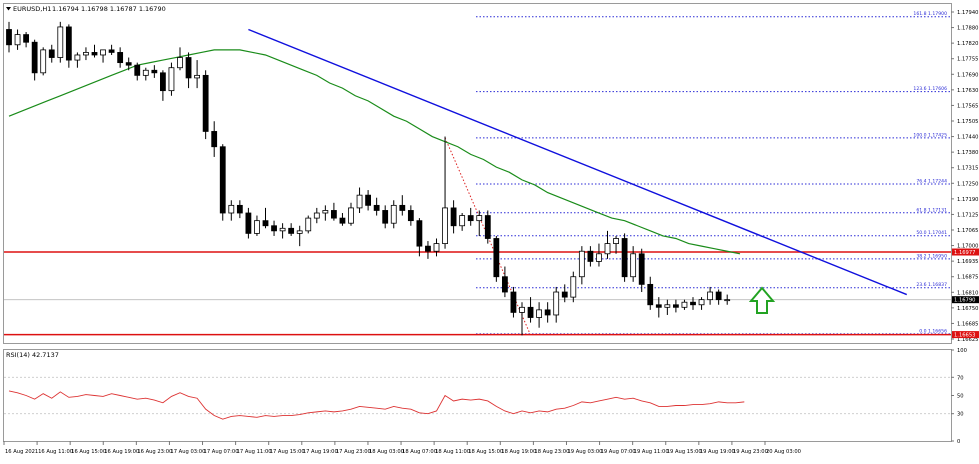 This screenshot has height=464, width=979. I want to click on y-tick-label: 1.17755, so click(967, 60).